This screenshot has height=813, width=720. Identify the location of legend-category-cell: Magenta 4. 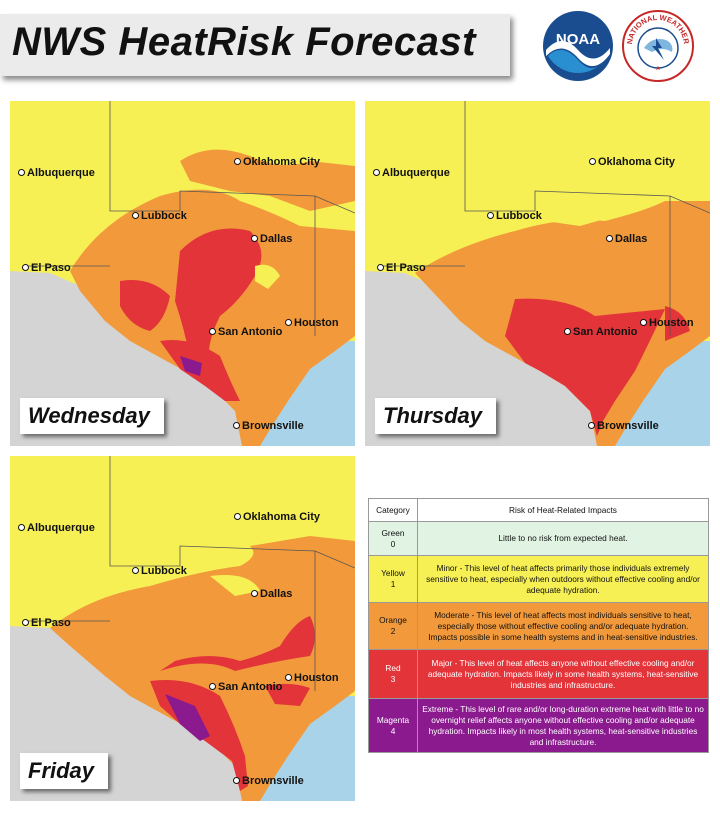
(393, 725).